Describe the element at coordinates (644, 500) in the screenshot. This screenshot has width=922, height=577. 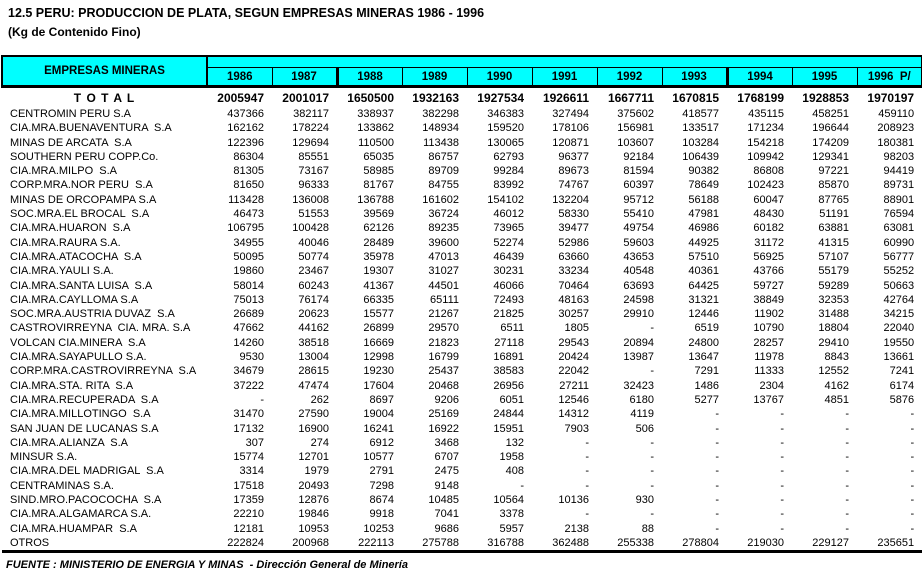
I see `value-cell: 930` at that location.